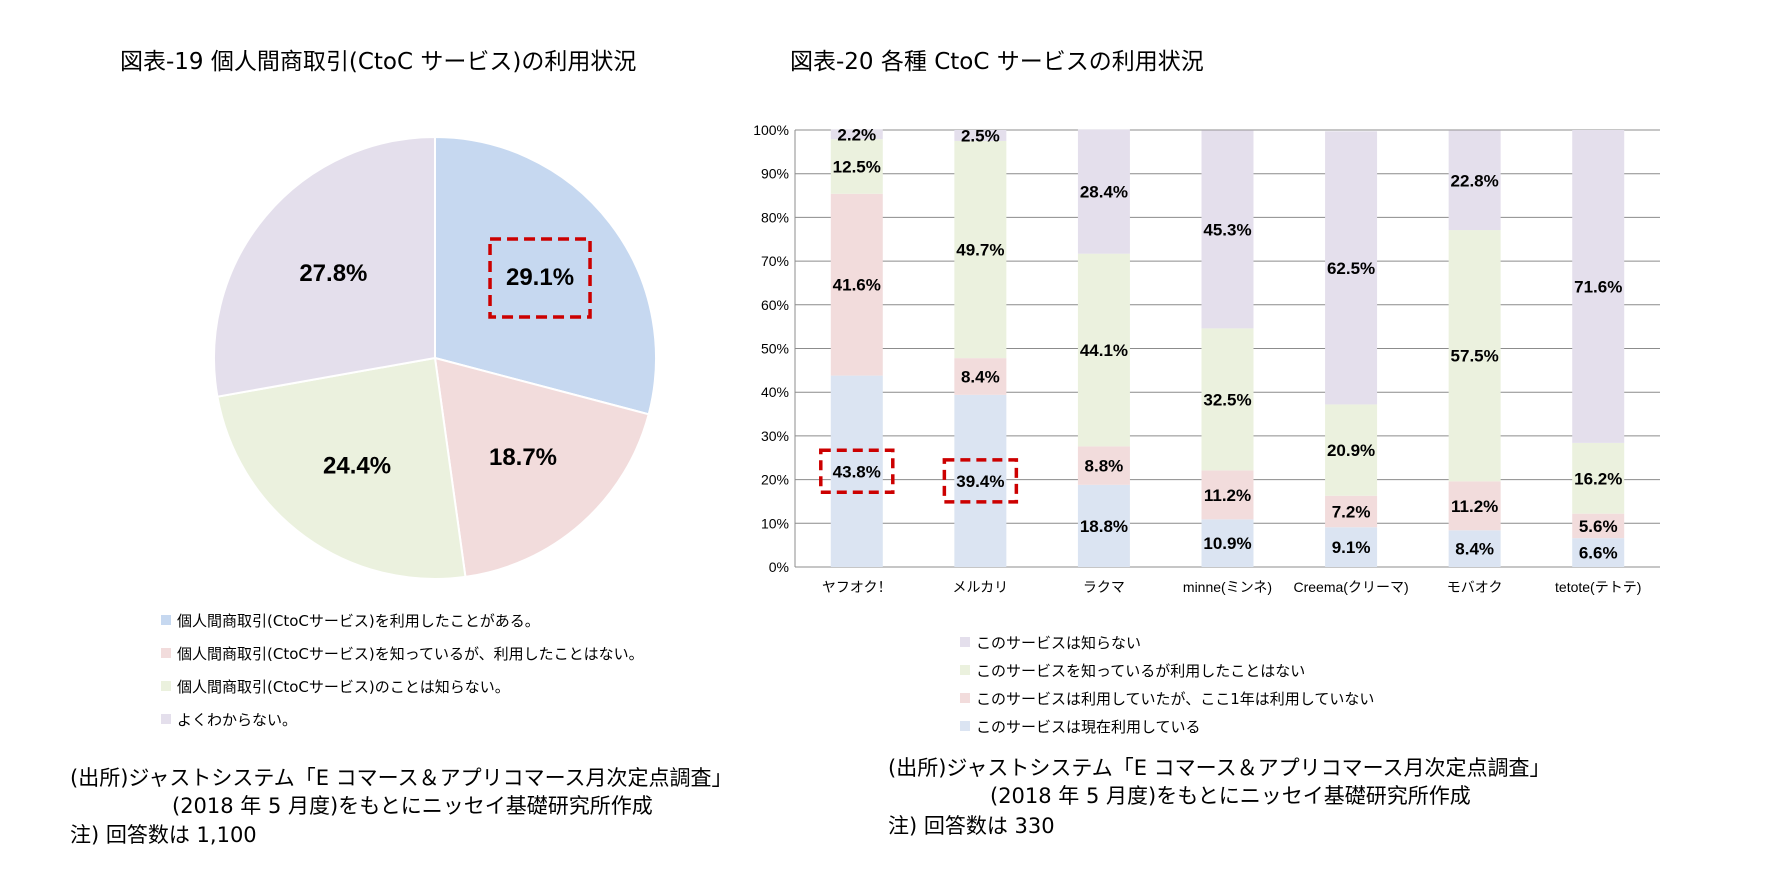 Image resolution: width=1778 pixels, height=886 pixels. I want to click on y-tick-label: 0%, so click(779, 567).